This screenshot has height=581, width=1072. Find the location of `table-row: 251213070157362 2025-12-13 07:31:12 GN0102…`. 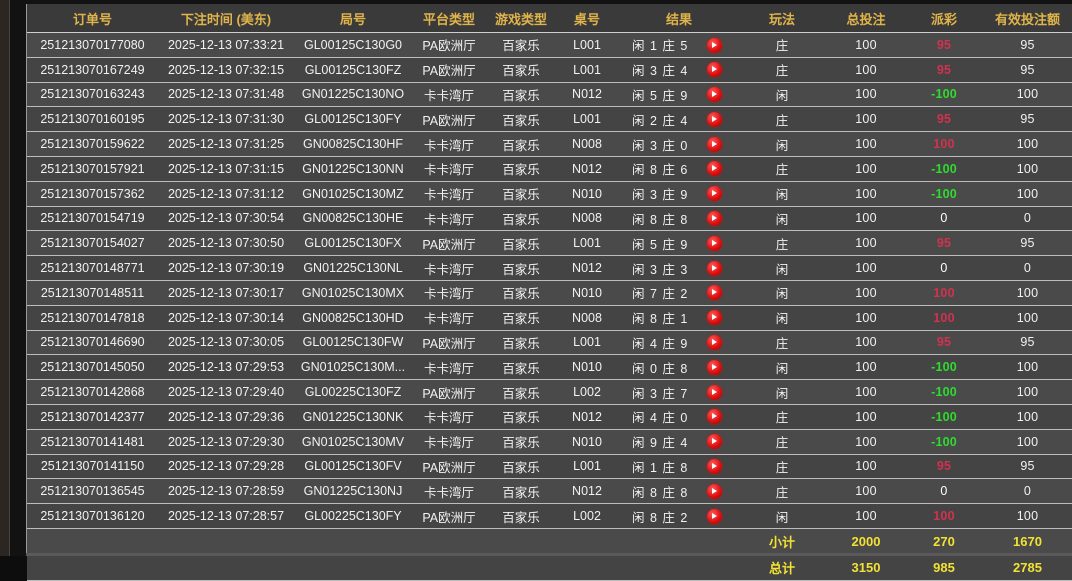

table-row: 251213070157362 2025-12-13 07:31:12 GN0102… is located at coordinates (549, 194).